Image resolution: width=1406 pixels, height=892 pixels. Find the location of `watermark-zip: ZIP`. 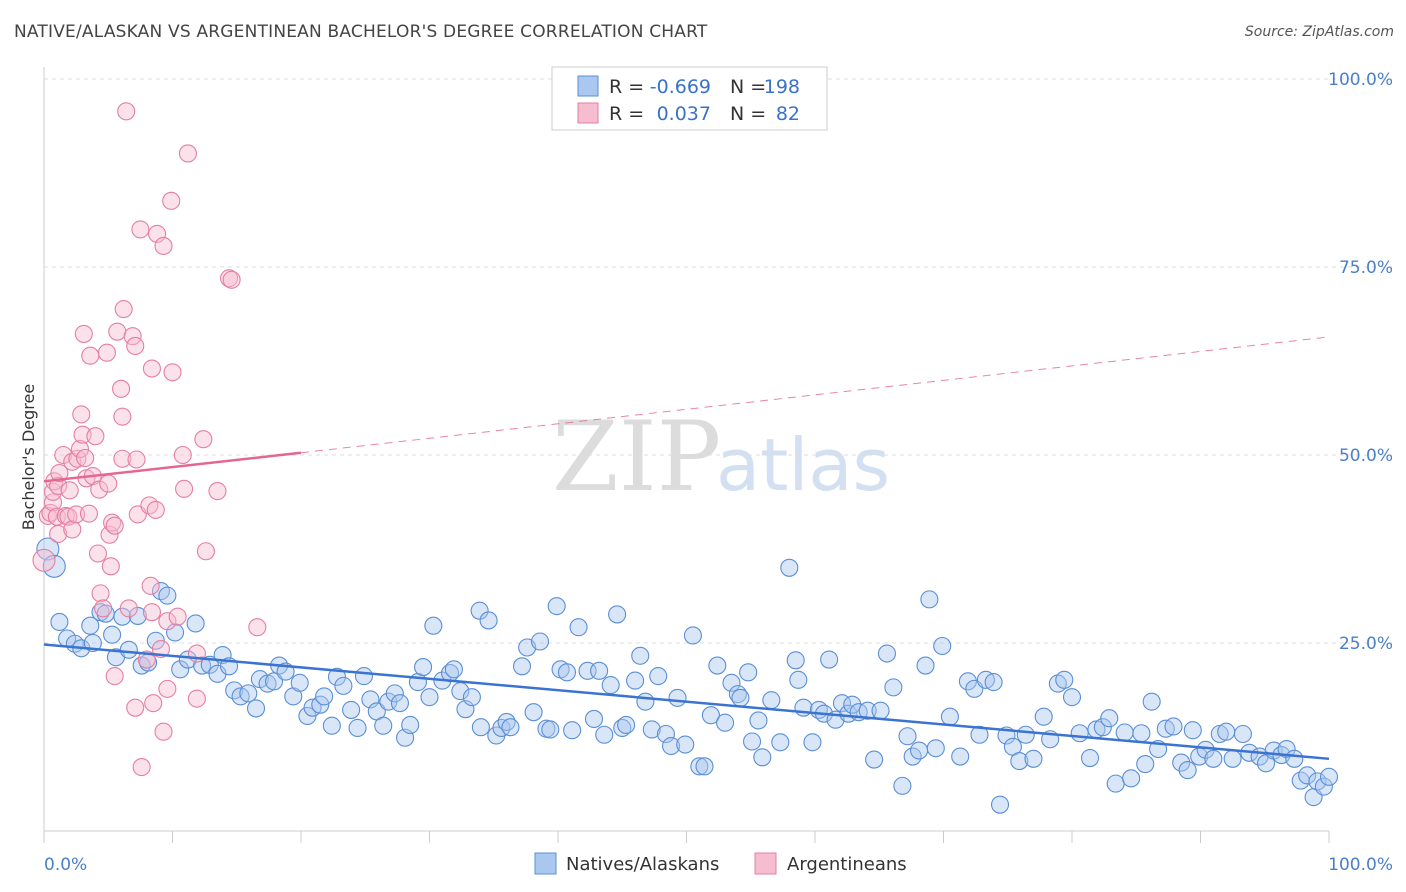

watermark-zip: ZIP is located at coordinates (636, 457).